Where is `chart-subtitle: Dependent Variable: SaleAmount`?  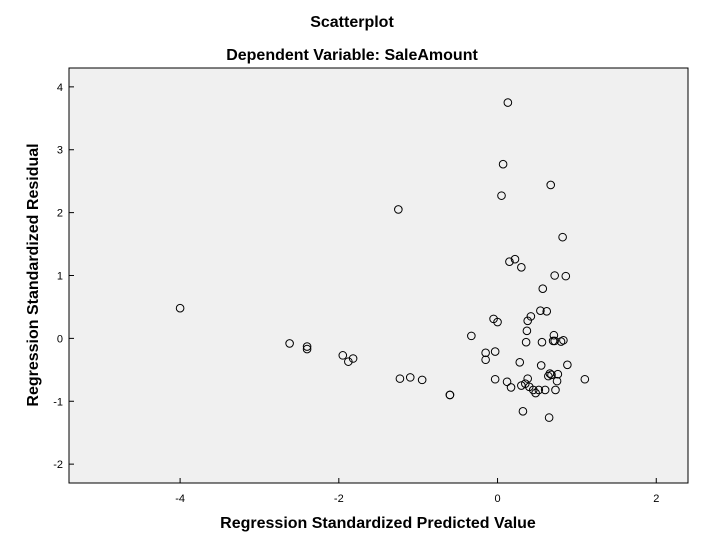 chart-subtitle: Dependent Variable: SaleAmount is located at coordinates (352, 55).